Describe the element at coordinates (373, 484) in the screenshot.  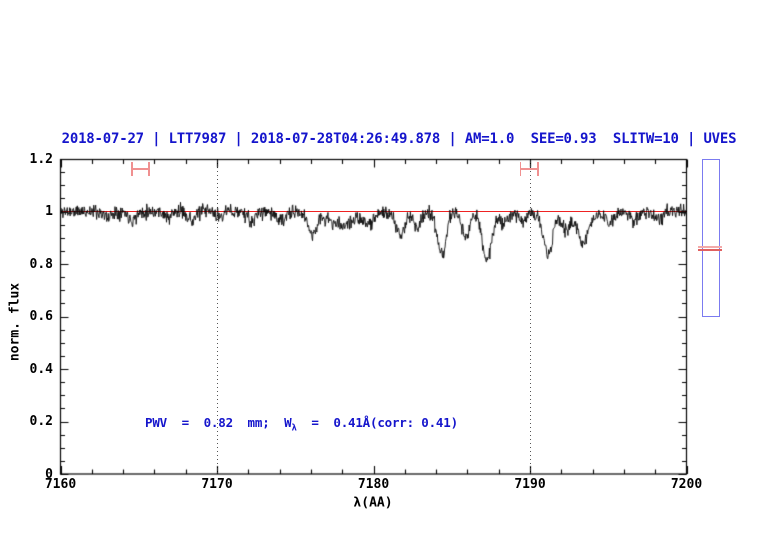
I see `x-tick-label: 7180` at that location.